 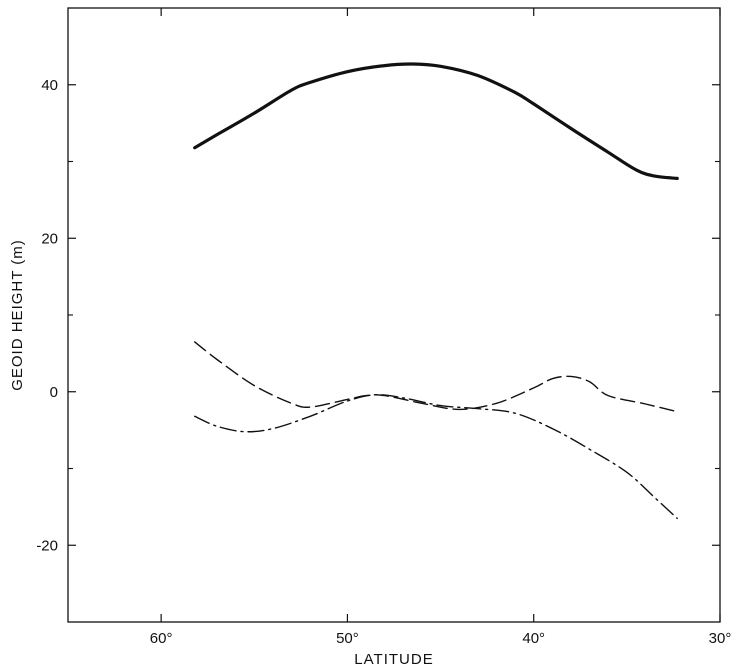 What do you see at coordinates (533, 638) in the screenshot?
I see `x-tick-label: 40°` at bounding box center [533, 638].